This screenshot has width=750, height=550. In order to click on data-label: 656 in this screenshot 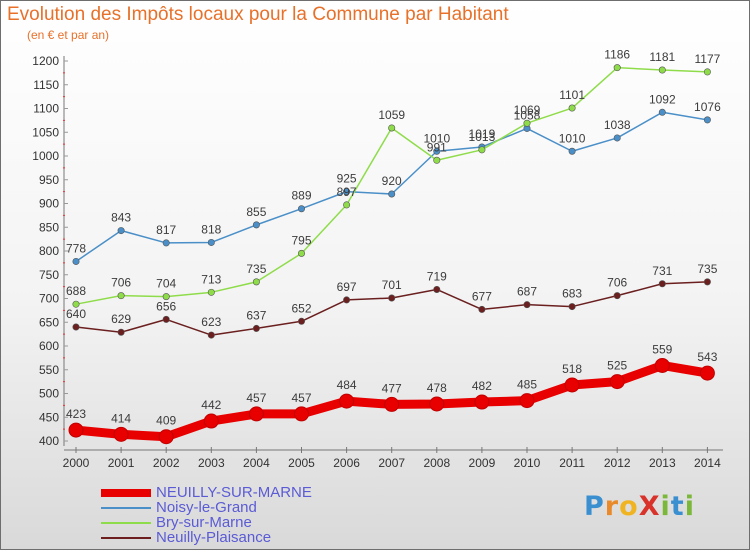, I will do `click(166, 306)`.